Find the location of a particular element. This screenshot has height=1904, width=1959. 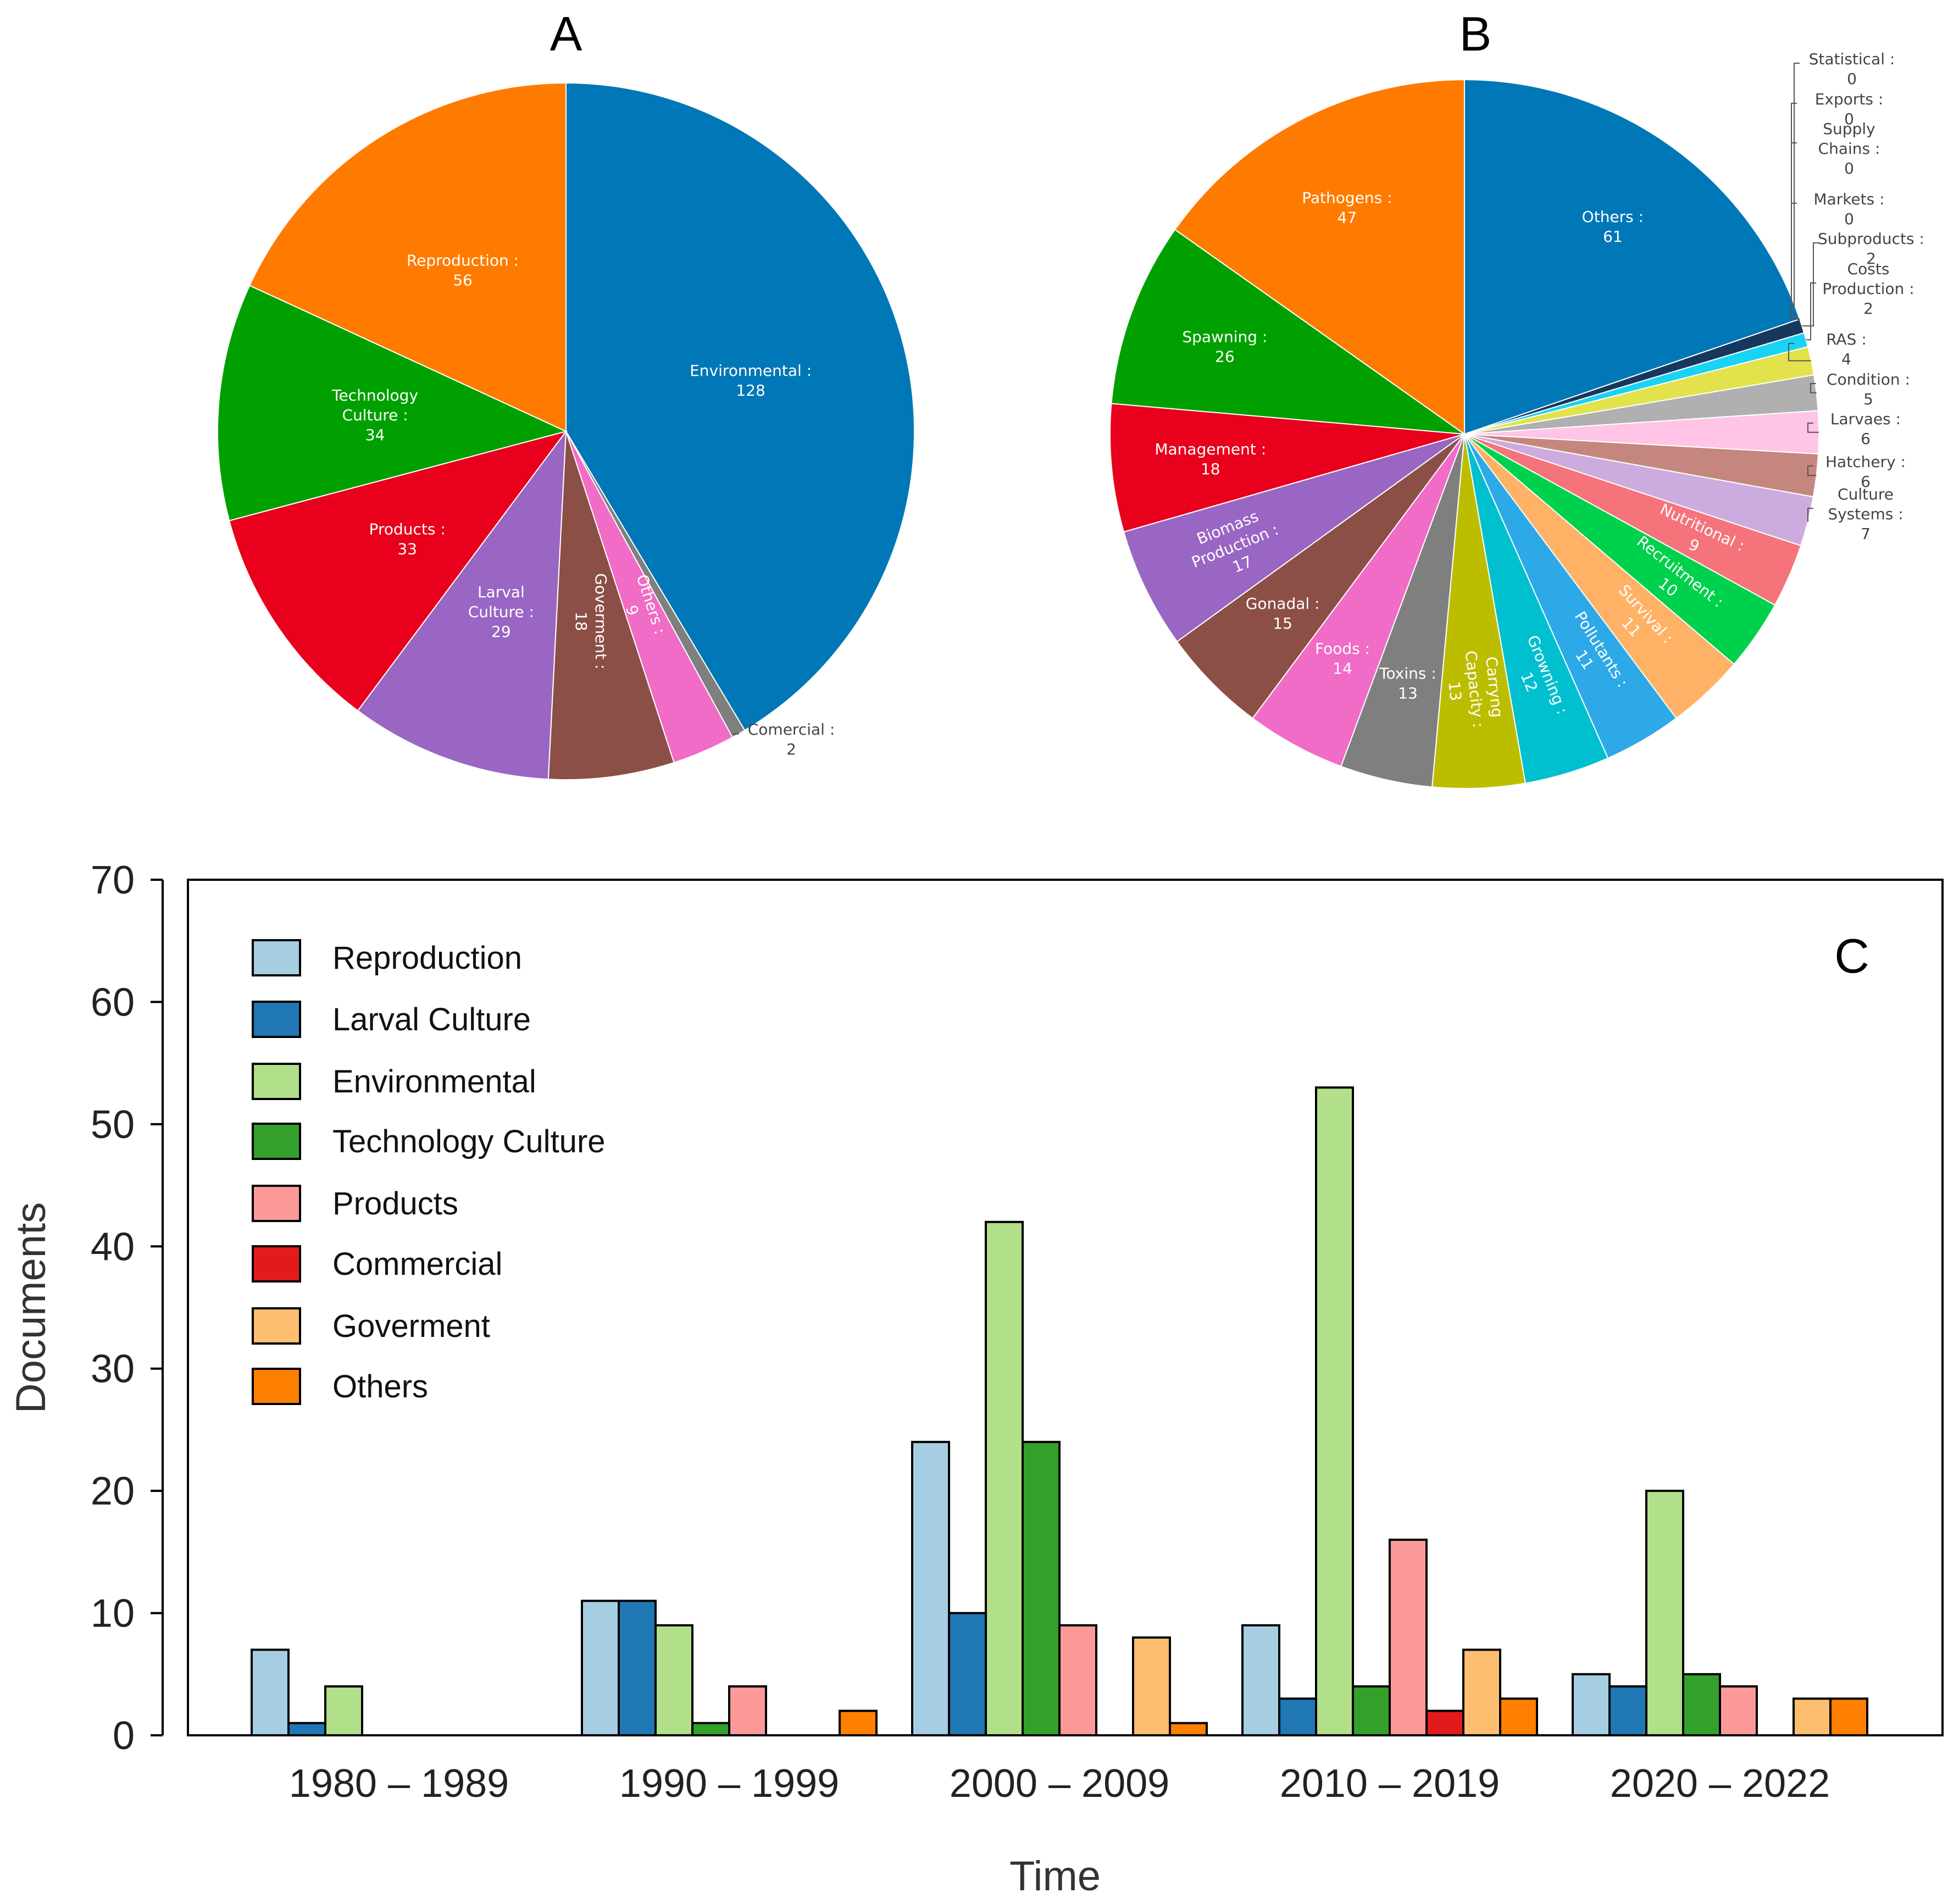

x-tick-label: 1990 – 1999 is located at coordinates (729, 1784).